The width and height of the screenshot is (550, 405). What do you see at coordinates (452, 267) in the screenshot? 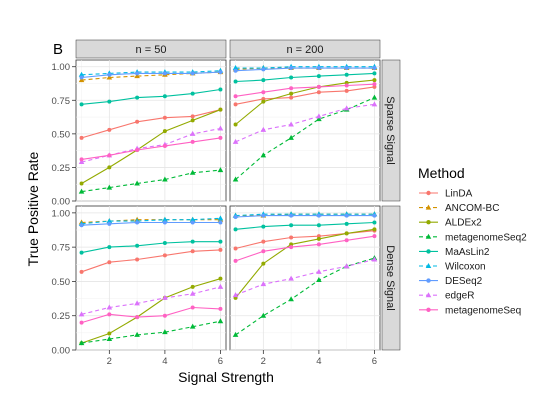
I see `legend-entry: Wilcoxon` at bounding box center [452, 267].